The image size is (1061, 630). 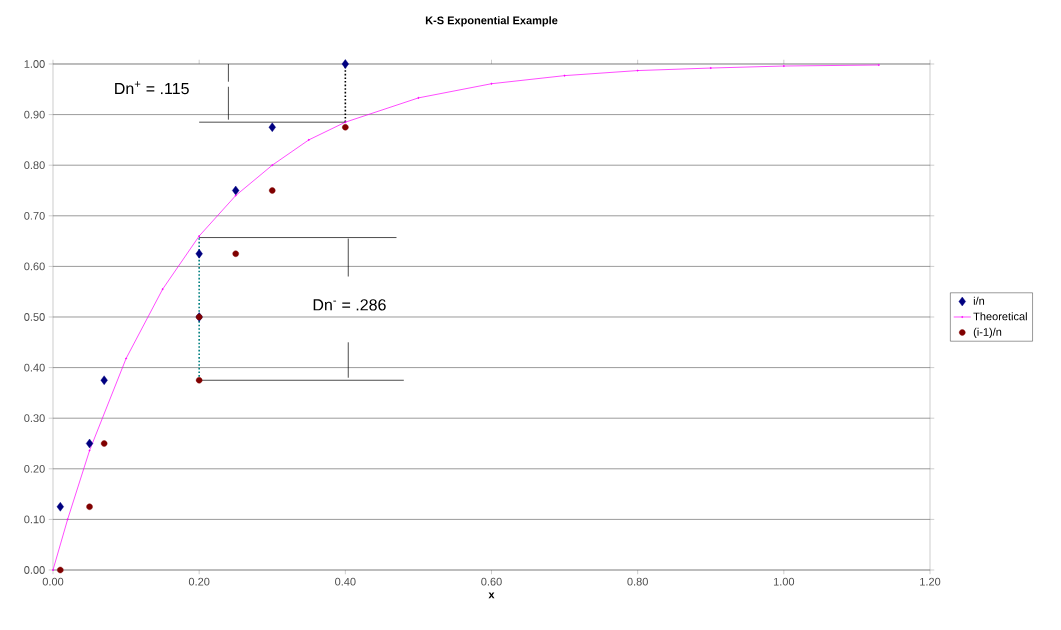 What do you see at coordinates (152, 88) in the screenshot?
I see `annotation: Dn$^{+}$ = .115` at bounding box center [152, 88].